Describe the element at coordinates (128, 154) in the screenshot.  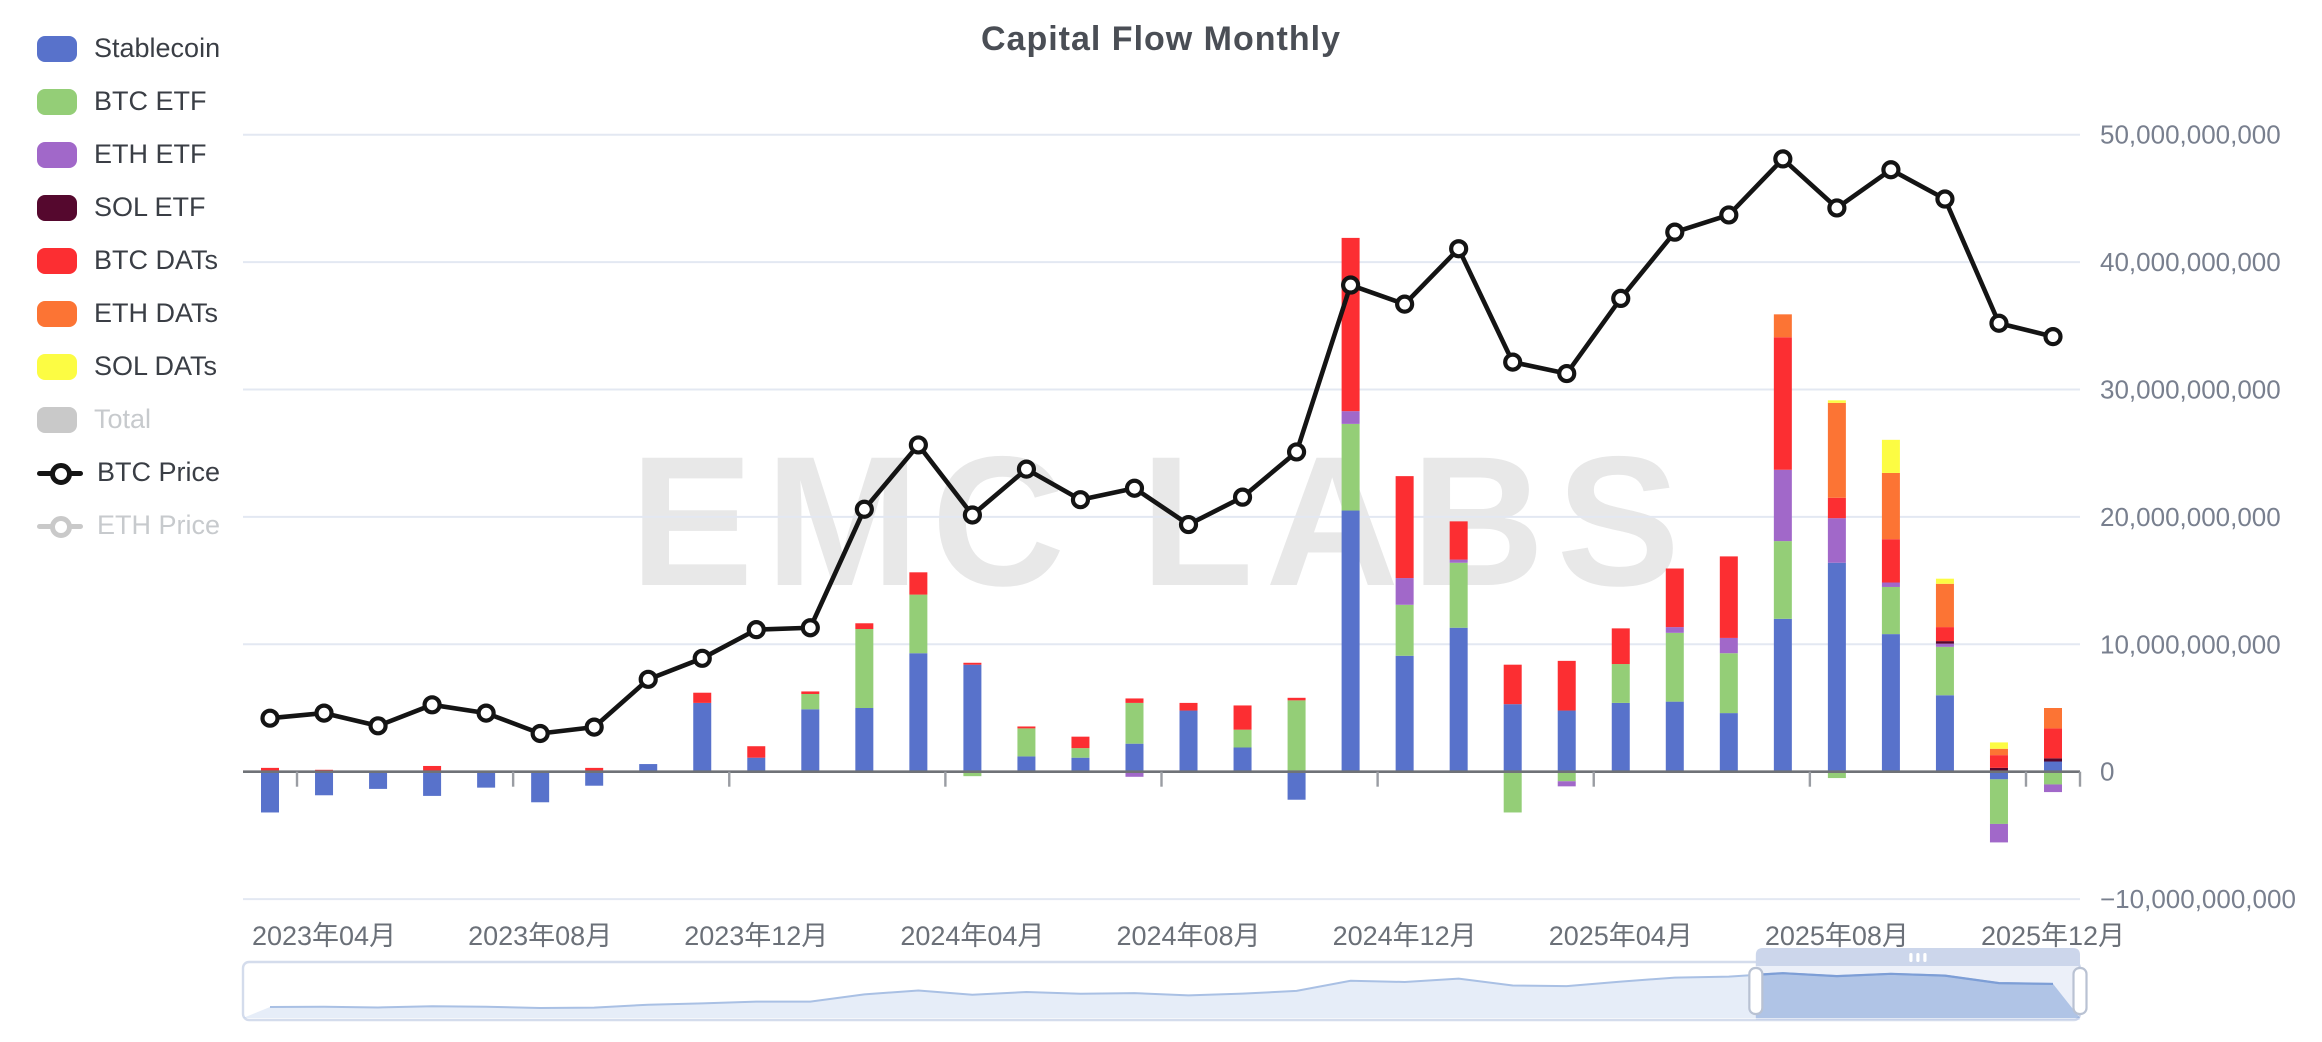
I see `legend-item-eth-etf: ETH ETF` at that location.